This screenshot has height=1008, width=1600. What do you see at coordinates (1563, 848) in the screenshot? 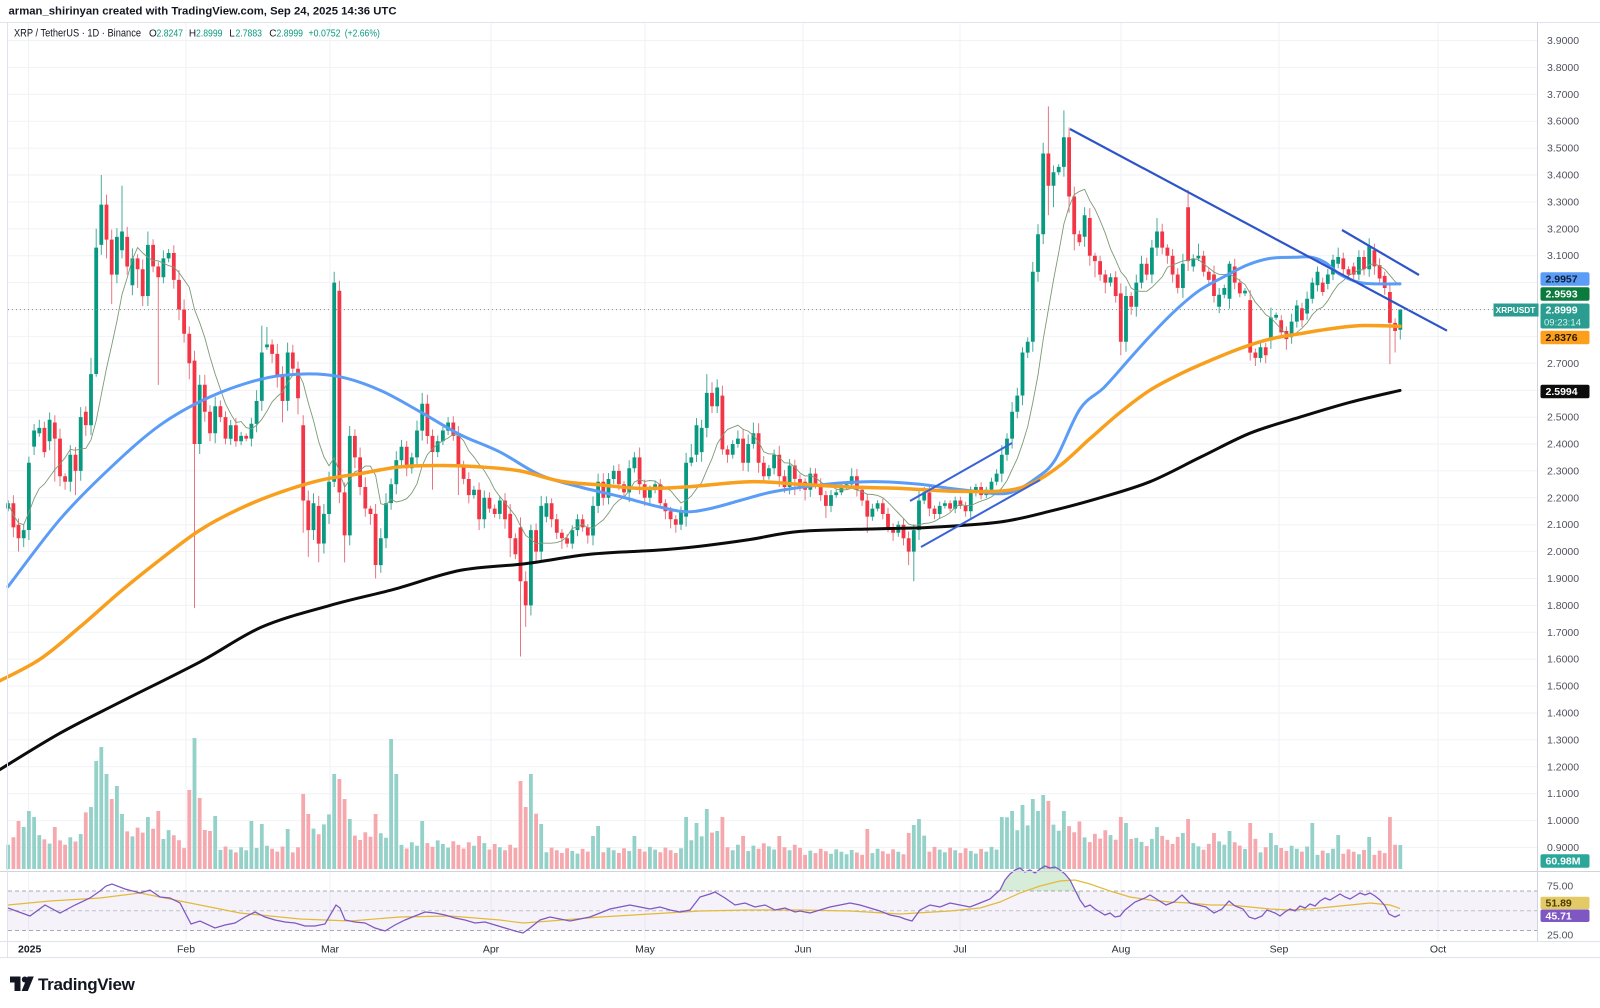
I see `svg-text: 0.9000` at bounding box center [1563, 848].